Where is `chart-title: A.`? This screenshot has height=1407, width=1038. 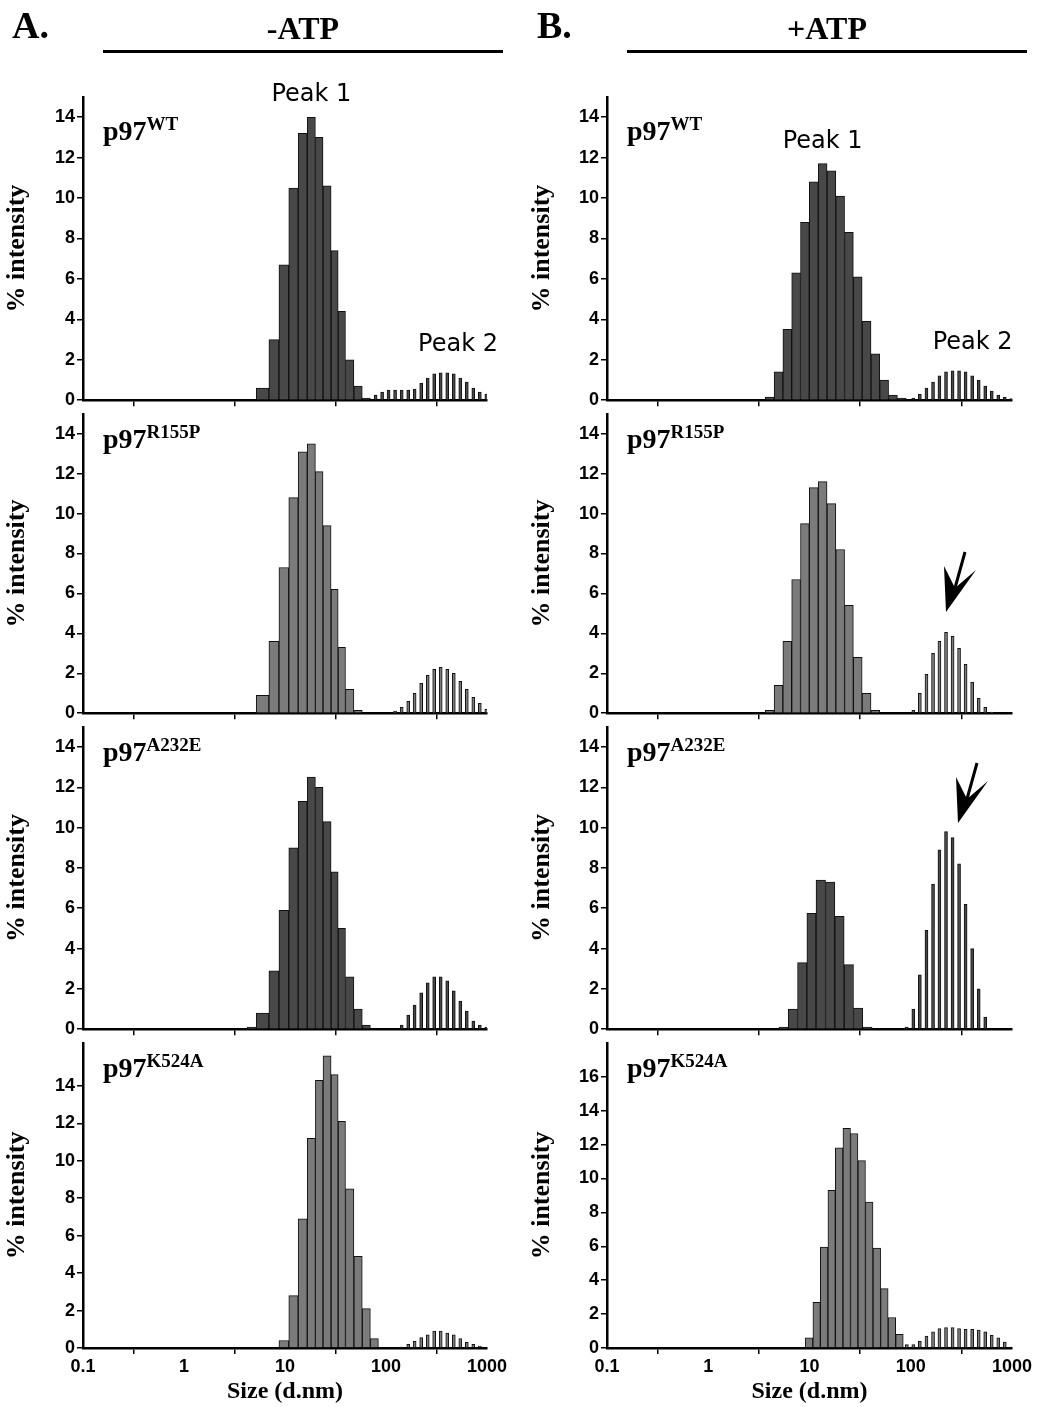 chart-title: A. is located at coordinates (30, 25).